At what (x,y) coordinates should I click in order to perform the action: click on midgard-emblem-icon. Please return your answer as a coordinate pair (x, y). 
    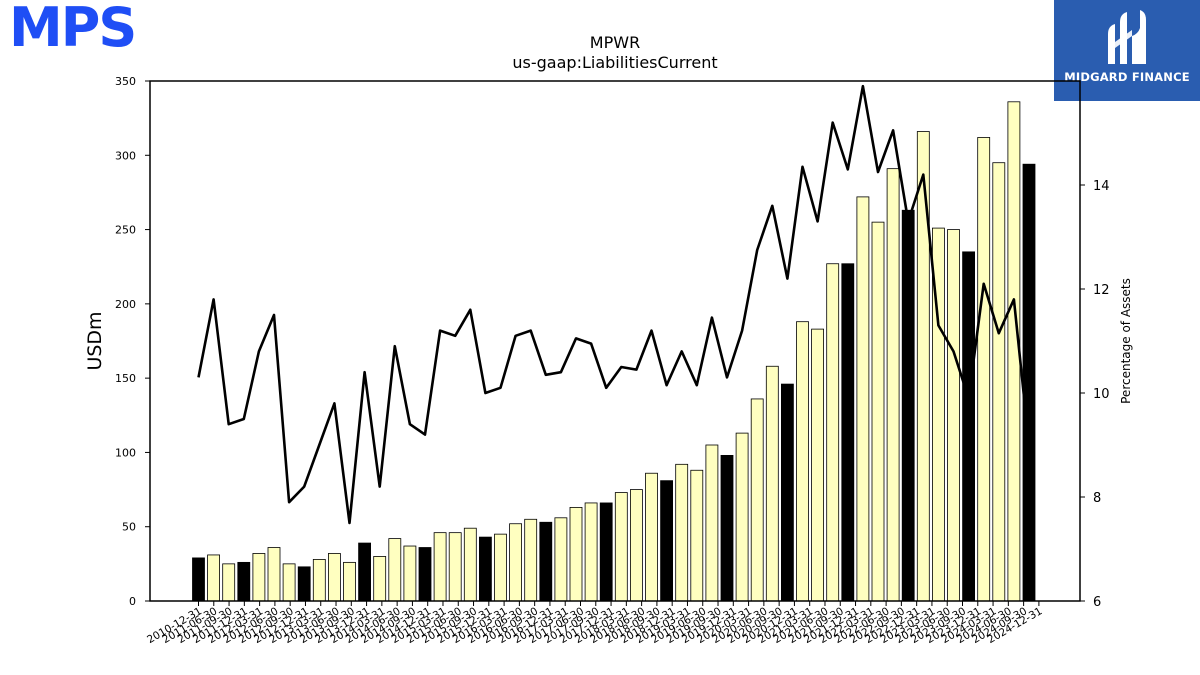
    Looking at the image, I should click on (1127, 37).